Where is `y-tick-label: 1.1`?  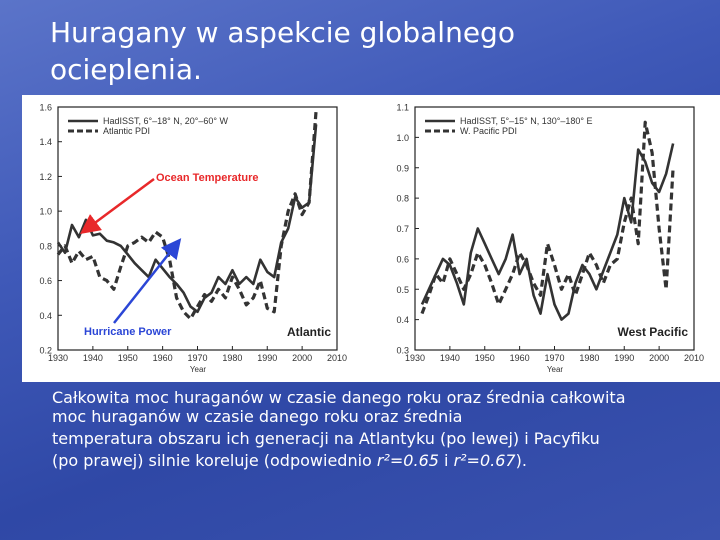 y-tick-label: 1.1 is located at coordinates (402, 108).